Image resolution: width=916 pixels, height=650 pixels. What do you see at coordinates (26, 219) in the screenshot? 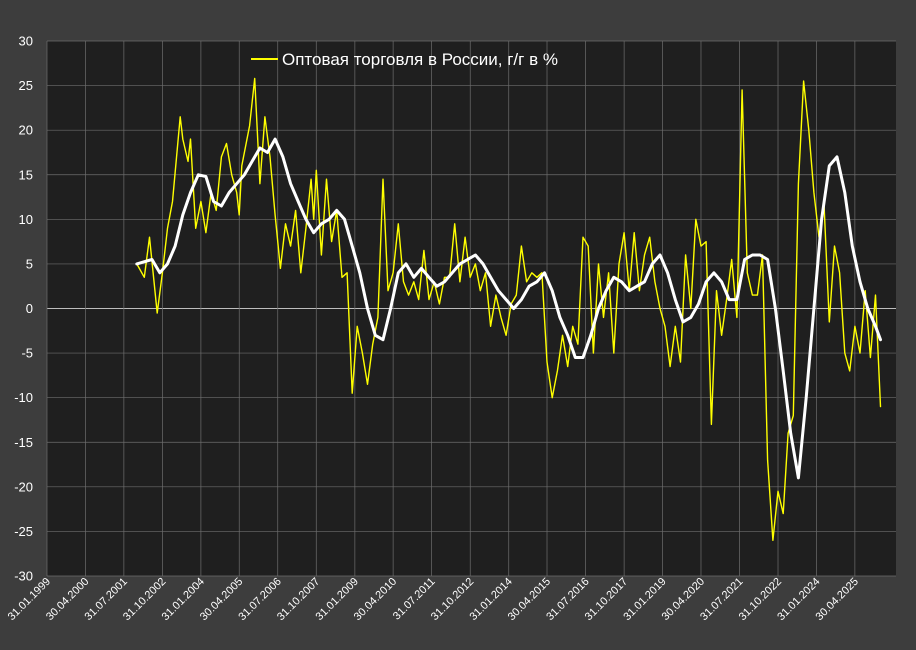
I see `y-tick-label: 10` at bounding box center [26, 219].